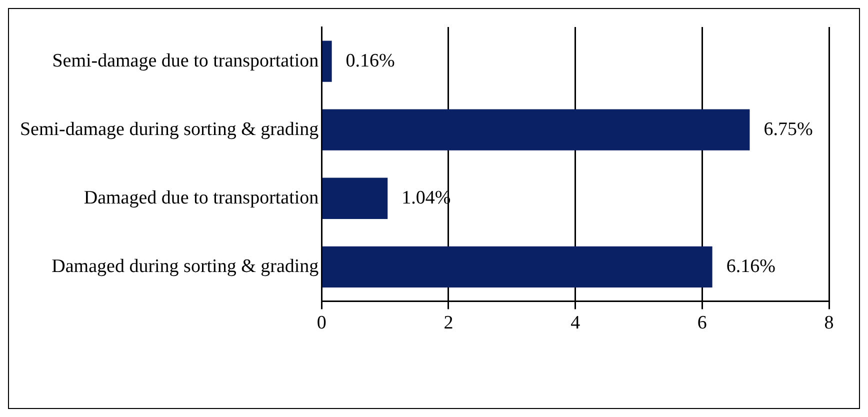 This screenshot has height=417, width=868. I want to click on x-tick-label: 0, so click(321, 323).